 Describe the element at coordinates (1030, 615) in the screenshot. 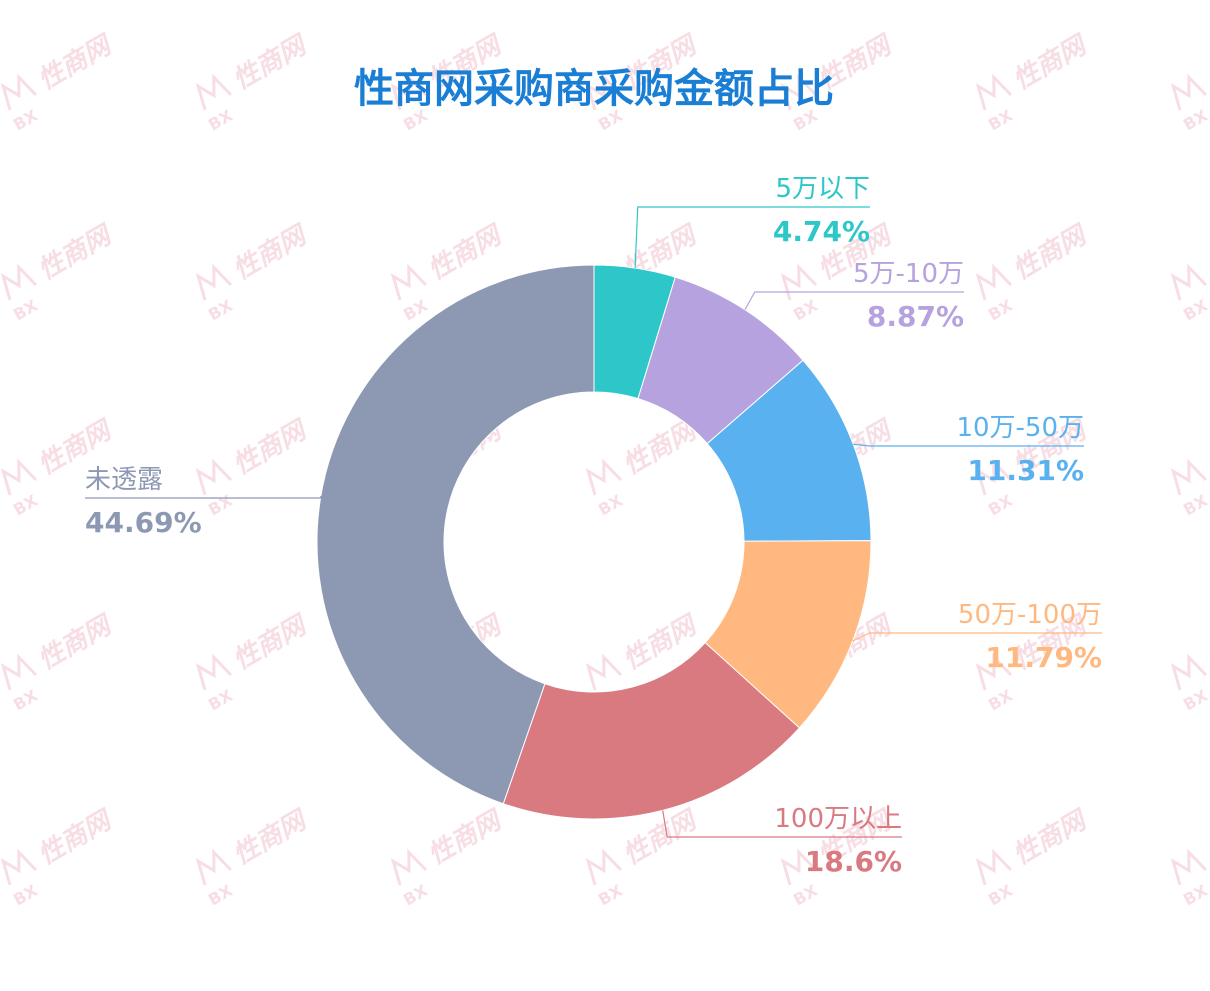

I see `slice-label-3: 50万-100万` at that location.